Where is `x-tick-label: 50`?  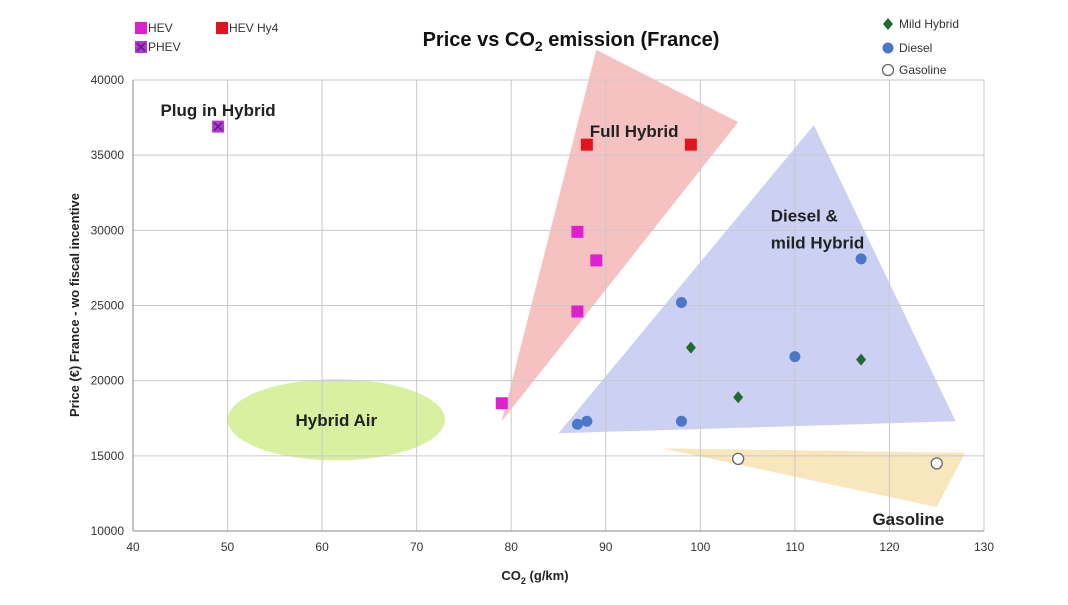 x-tick-label: 50 is located at coordinates (228, 547).